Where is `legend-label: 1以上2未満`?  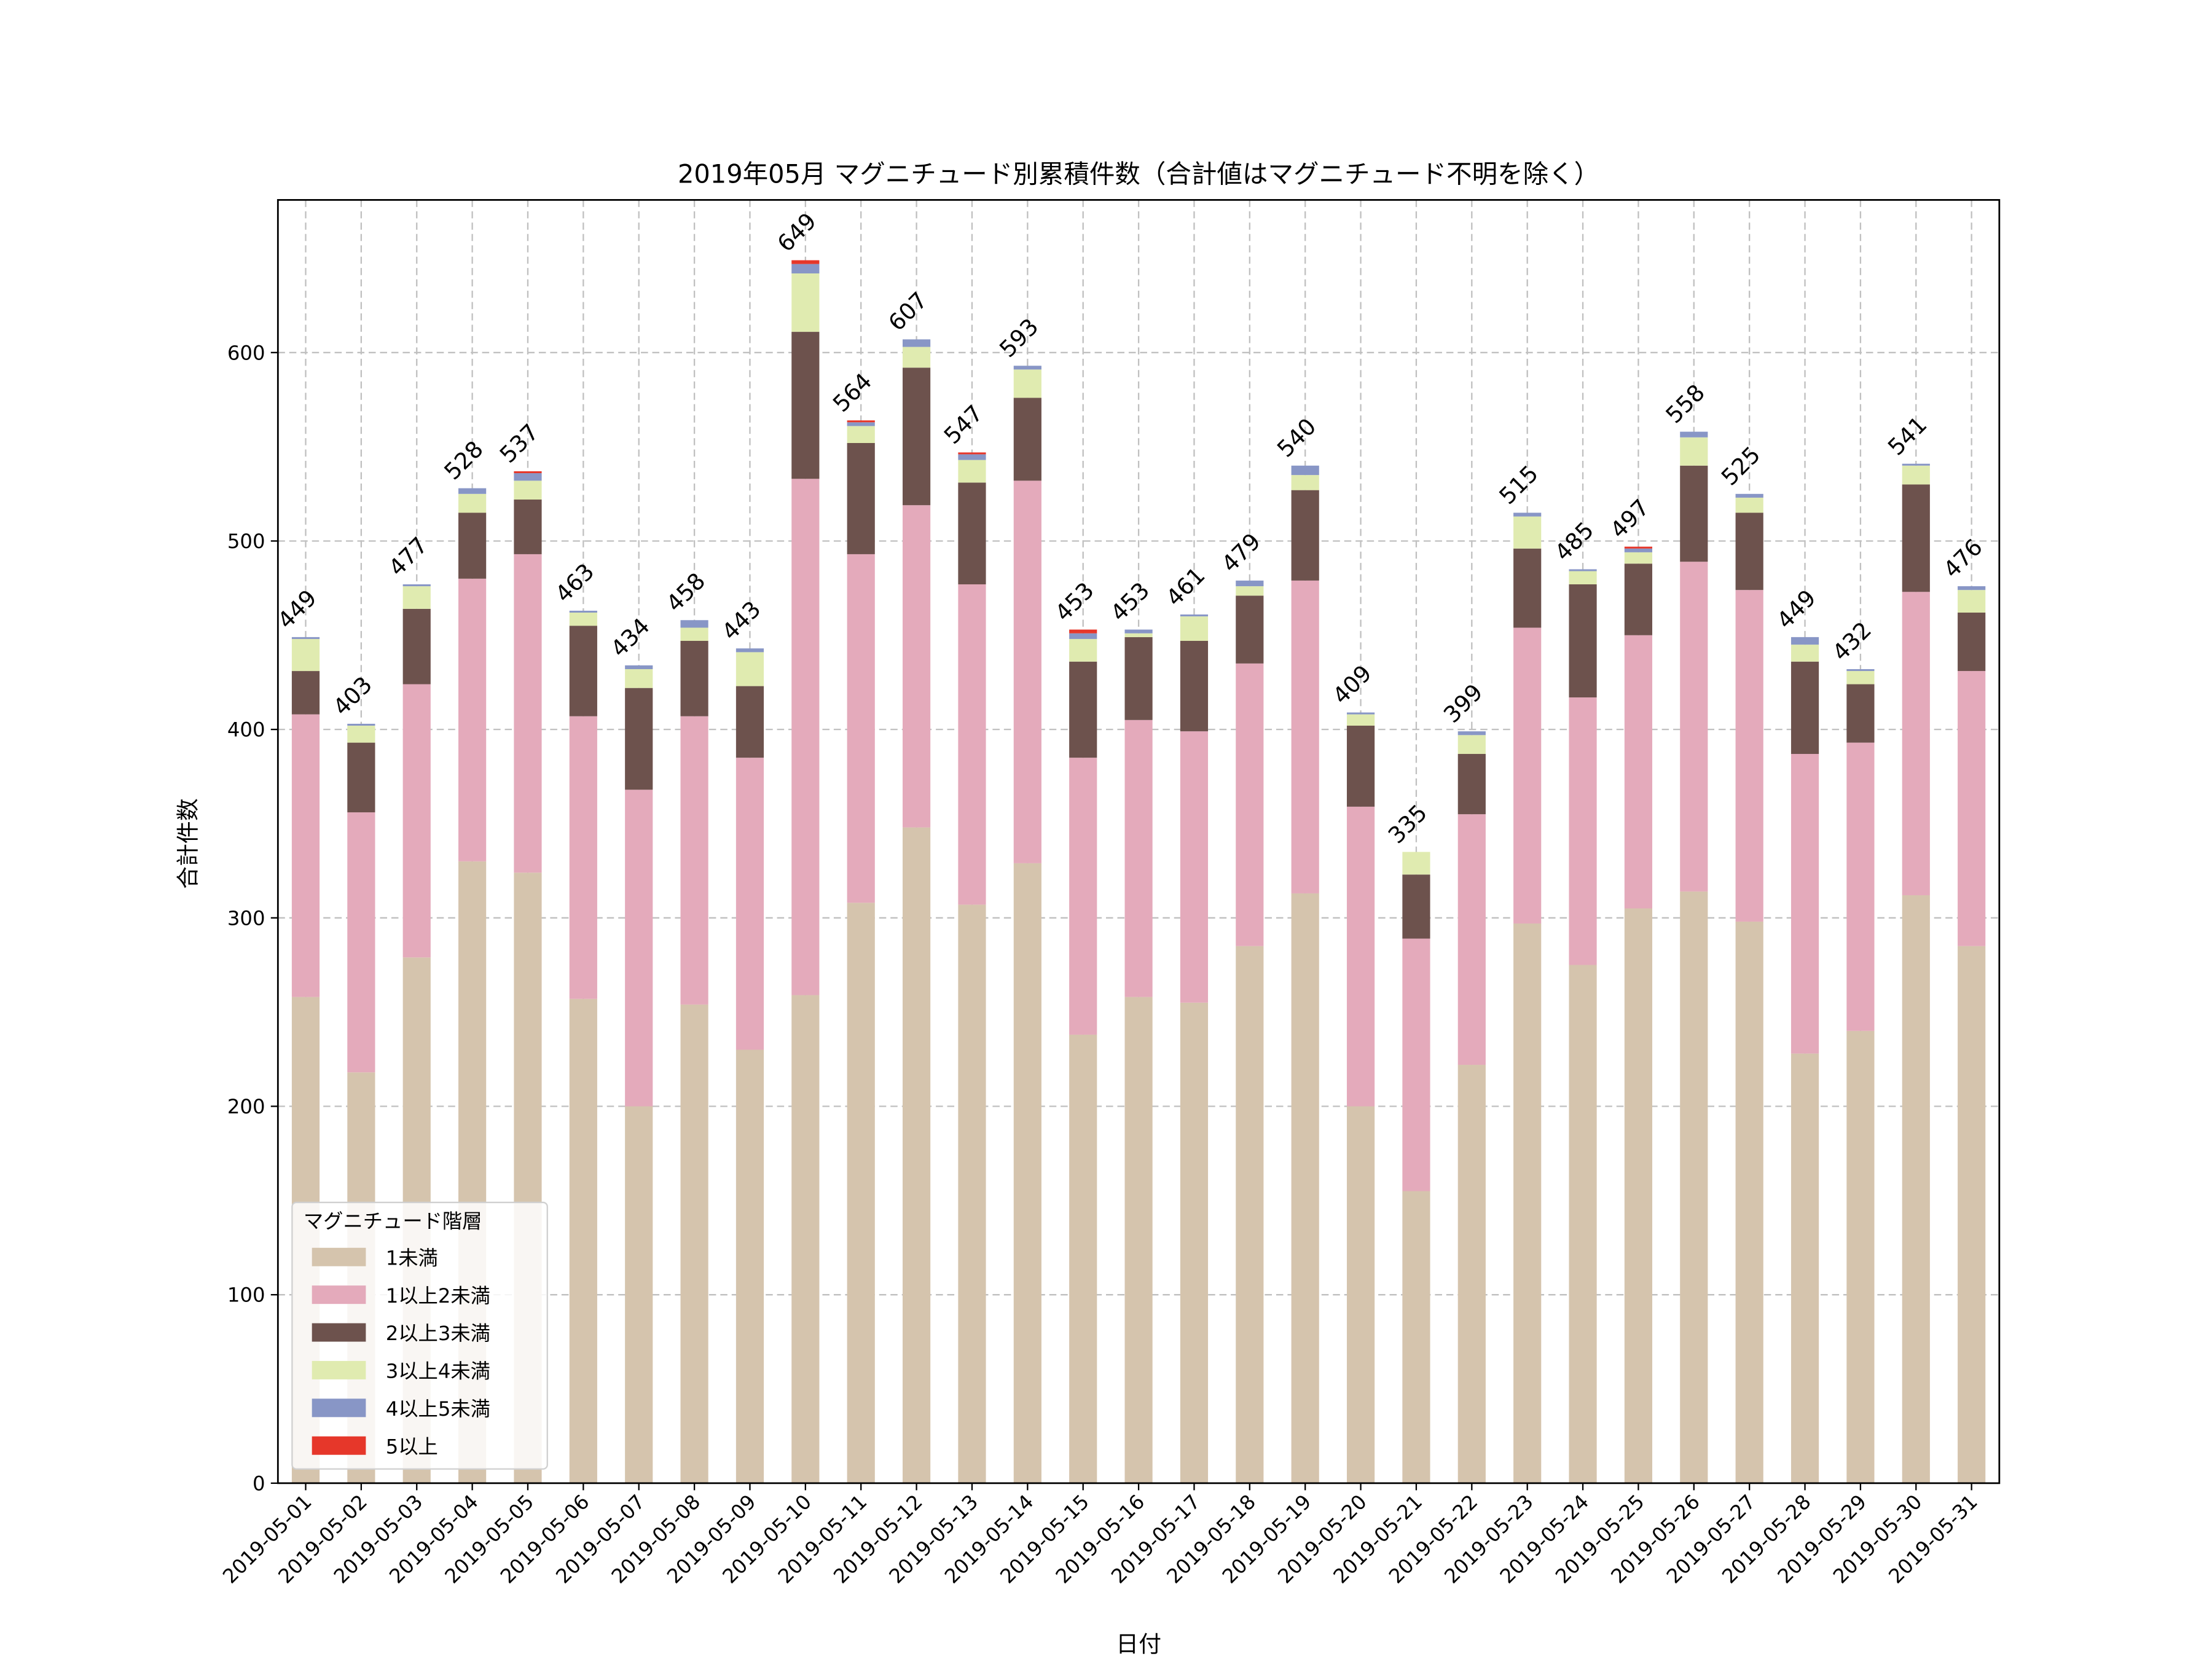
legend-label: 1以上2未満 is located at coordinates (438, 1296).